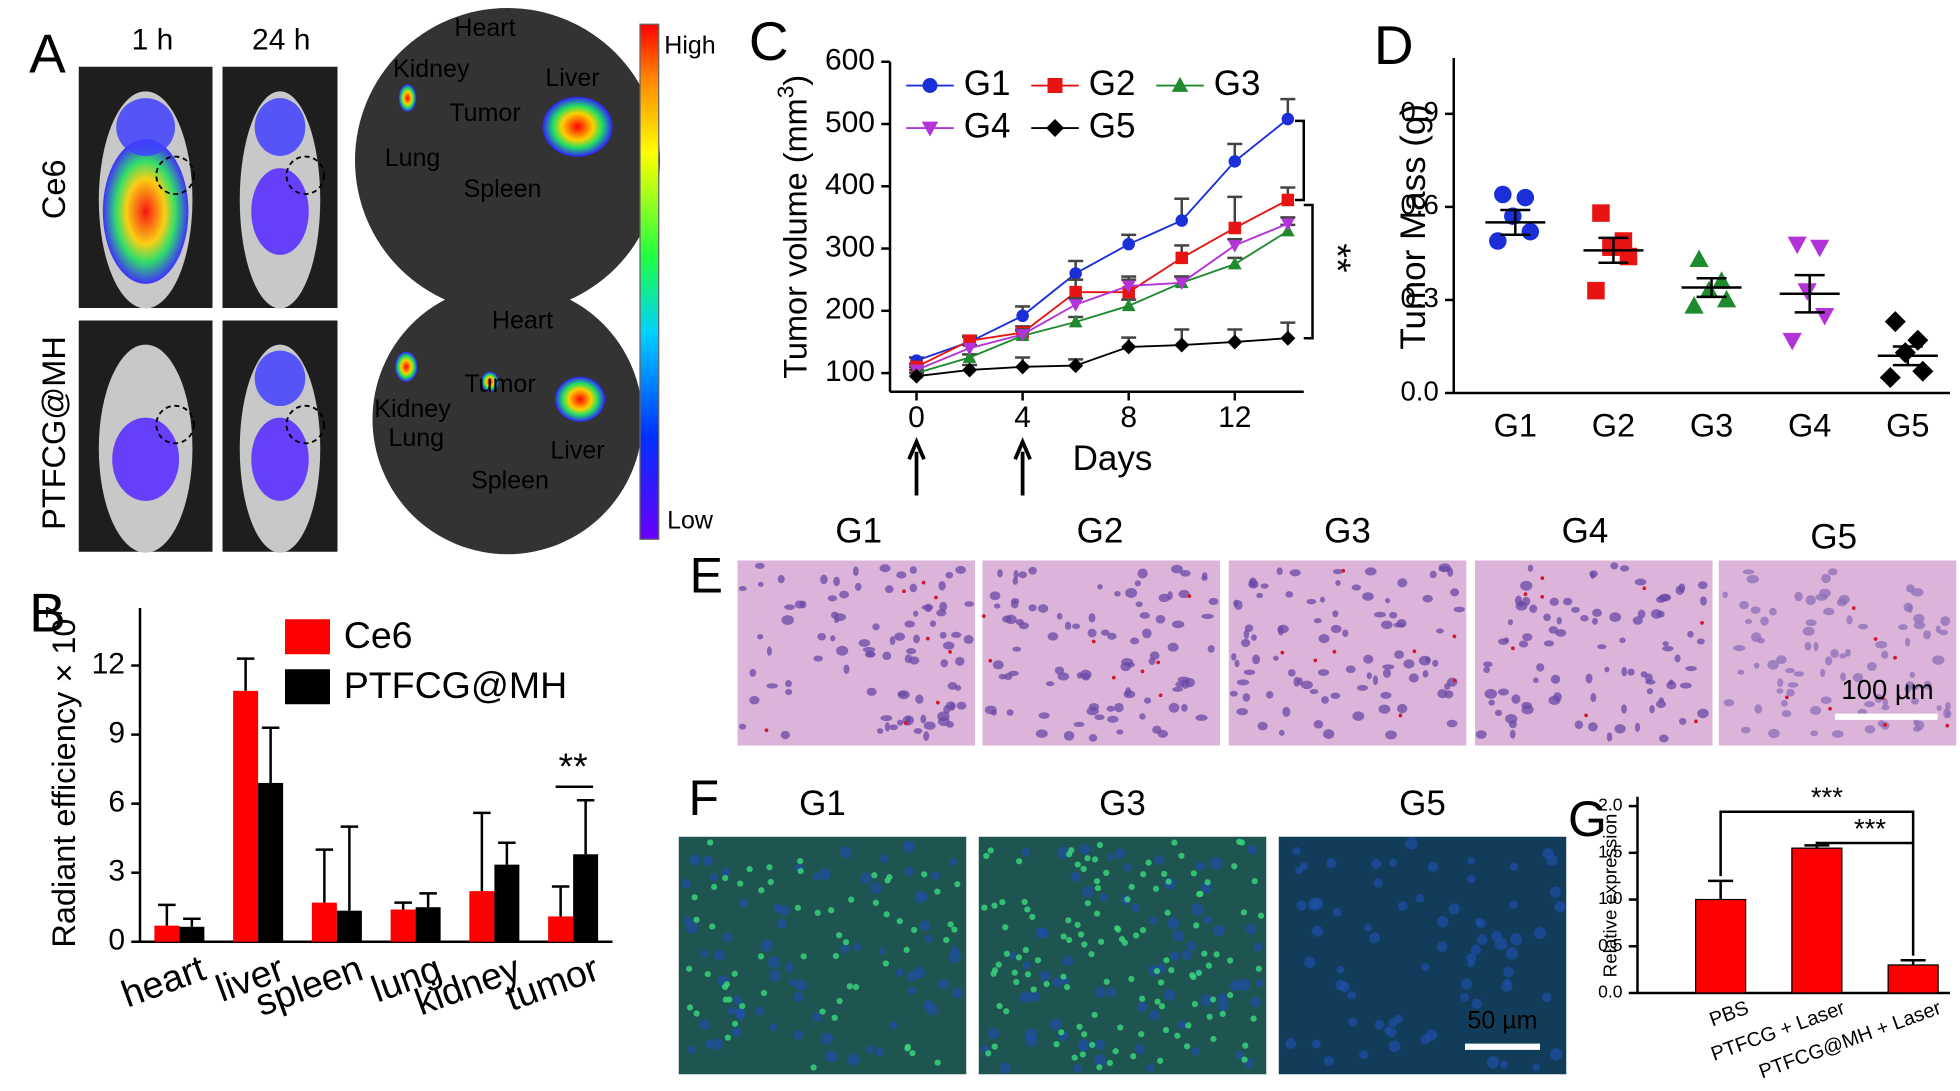  I want to click on organ-label: Lung, so click(416, 438).